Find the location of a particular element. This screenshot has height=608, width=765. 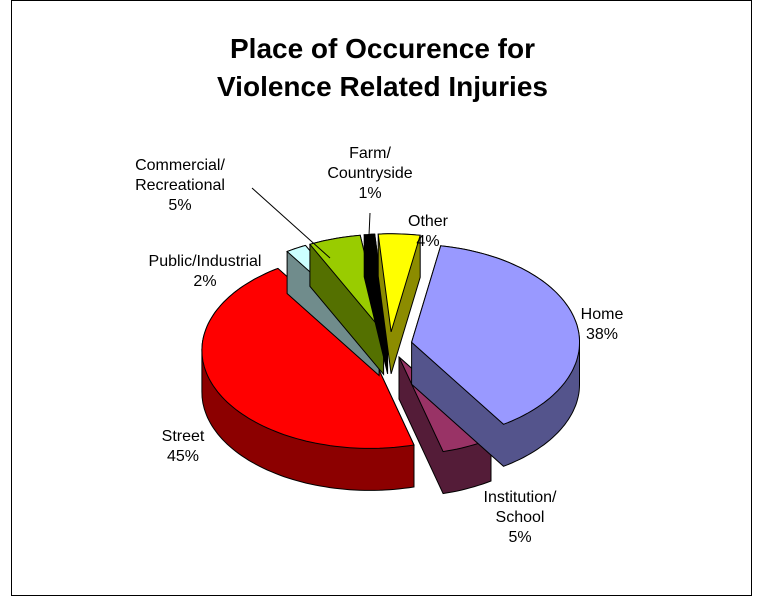

data-label: Farm/ Countryside 1% is located at coordinates (369, 174).